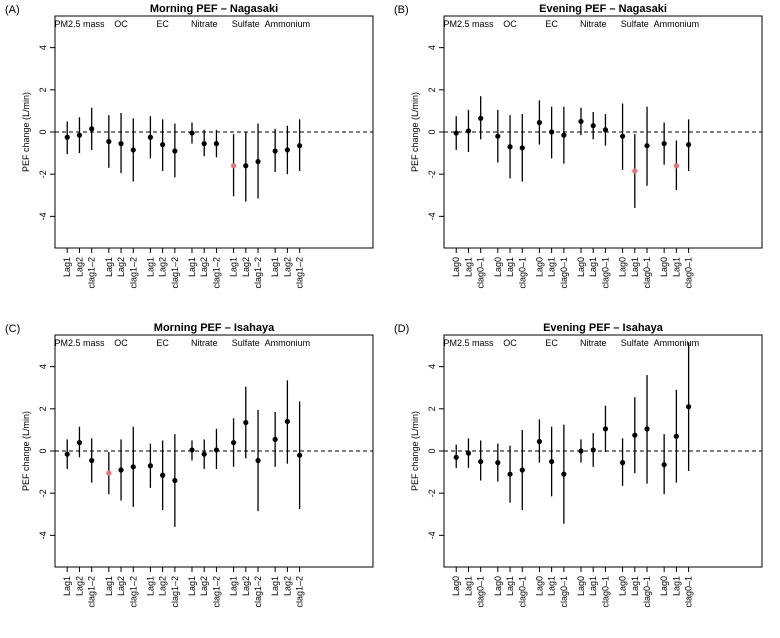 This screenshot has width=780, height=638. What do you see at coordinates (593, 343) in the screenshot?
I see `group-label: Nitrate` at bounding box center [593, 343].